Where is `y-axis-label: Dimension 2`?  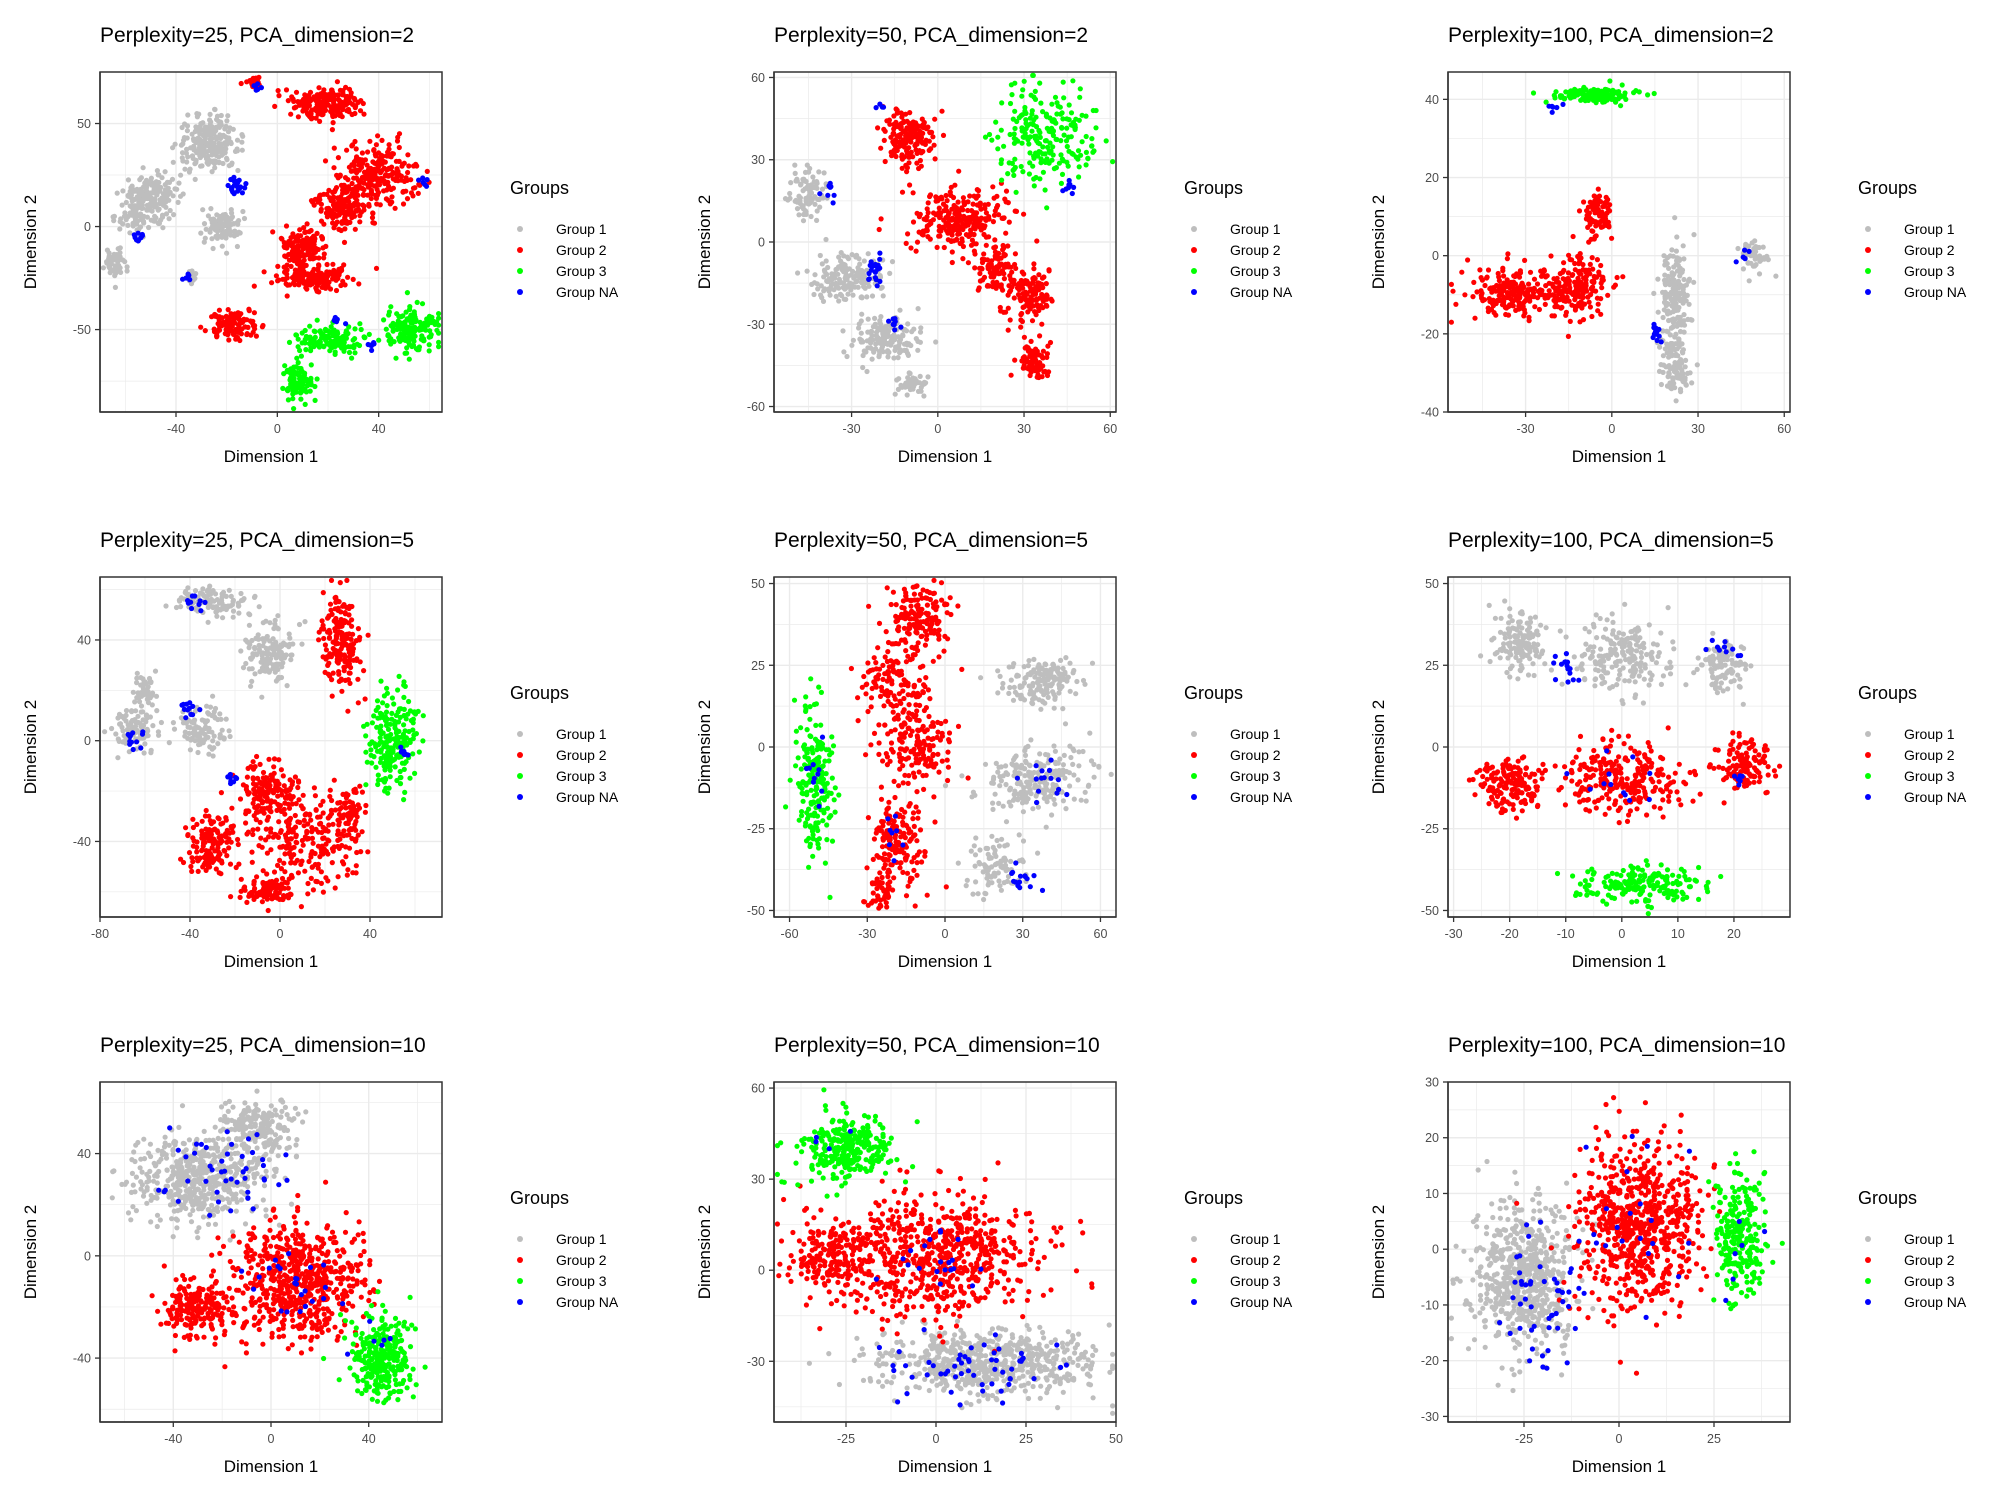 y-axis-label: Dimension 2 is located at coordinates (1378, 242).